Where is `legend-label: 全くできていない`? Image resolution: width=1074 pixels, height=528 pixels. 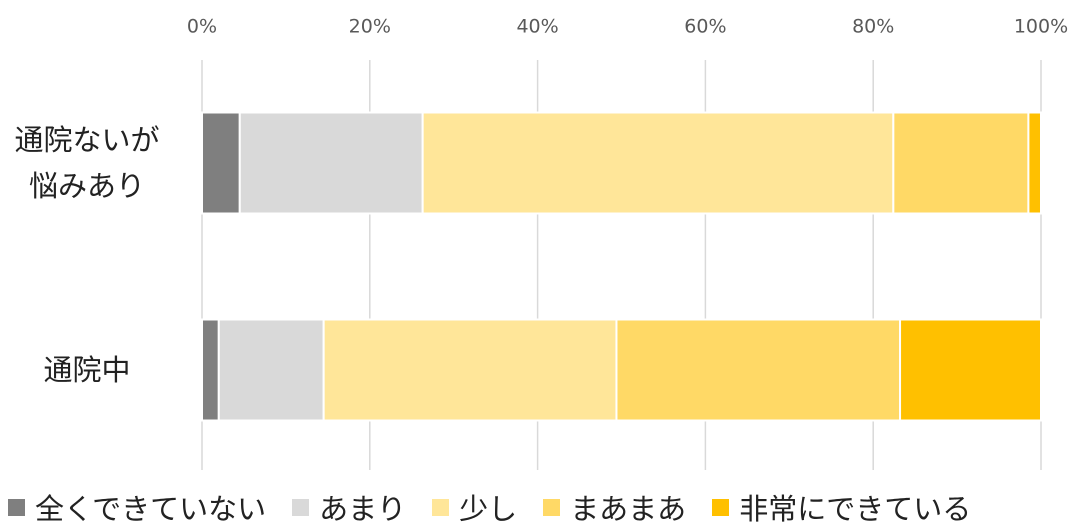
legend-label: 全くできていない is located at coordinates (151, 509).